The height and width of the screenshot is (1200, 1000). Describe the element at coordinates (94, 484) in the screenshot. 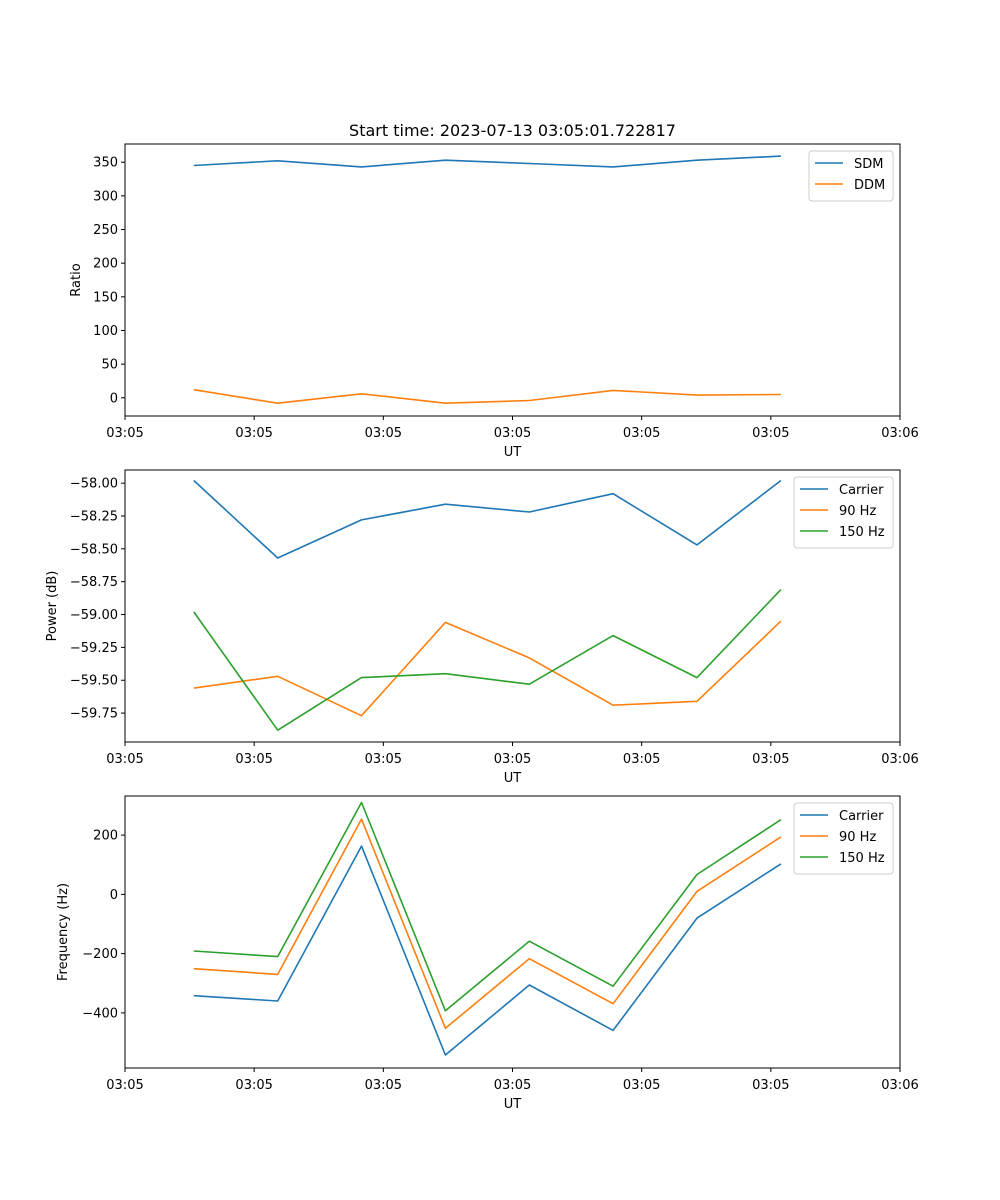

I see `y-tick-label: −58.00` at that location.